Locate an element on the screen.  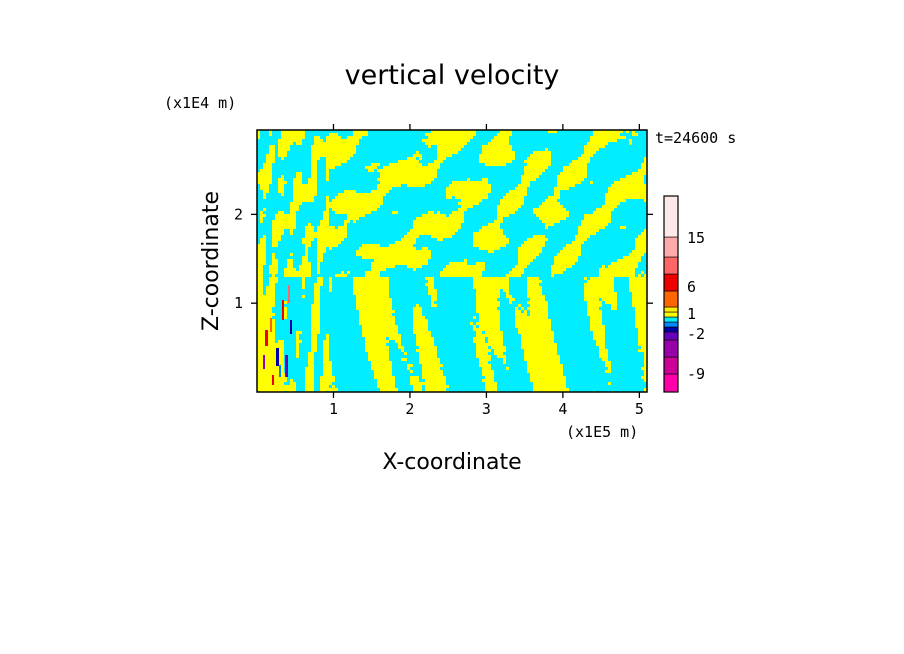
colorbar-label: -2 is located at coordinates (696, 334).